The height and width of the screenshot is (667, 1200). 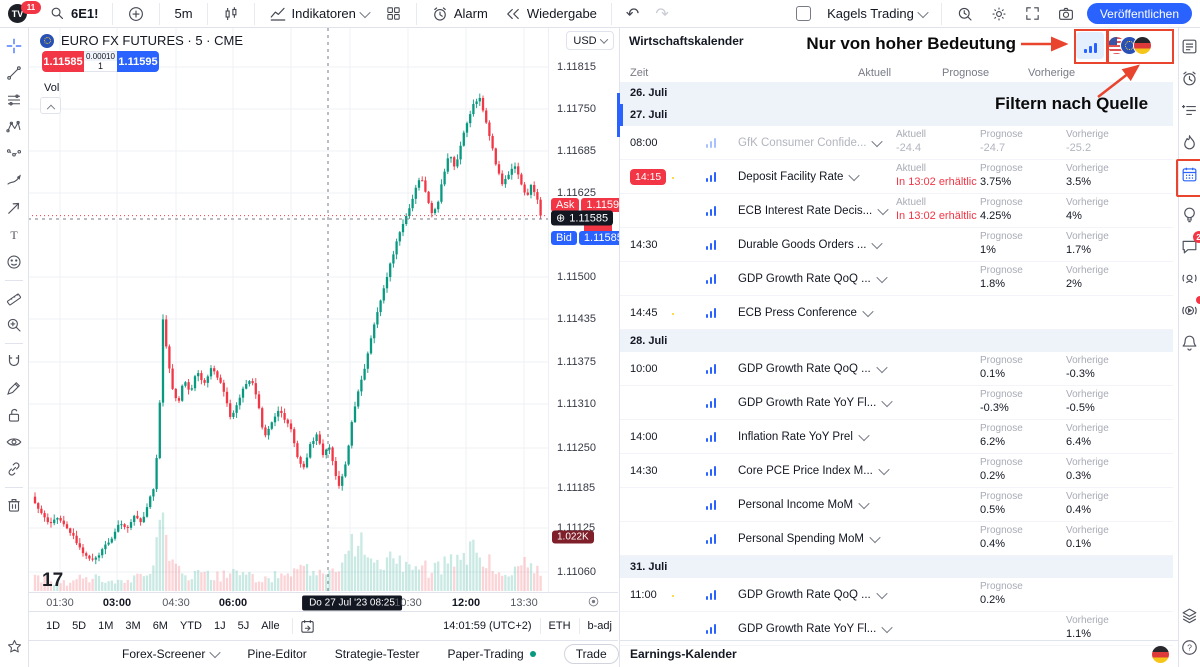 What do you see at coordinates (1189, 309) in the screenshot?
I see `streams-icon` at bounding box center [1189, 309].